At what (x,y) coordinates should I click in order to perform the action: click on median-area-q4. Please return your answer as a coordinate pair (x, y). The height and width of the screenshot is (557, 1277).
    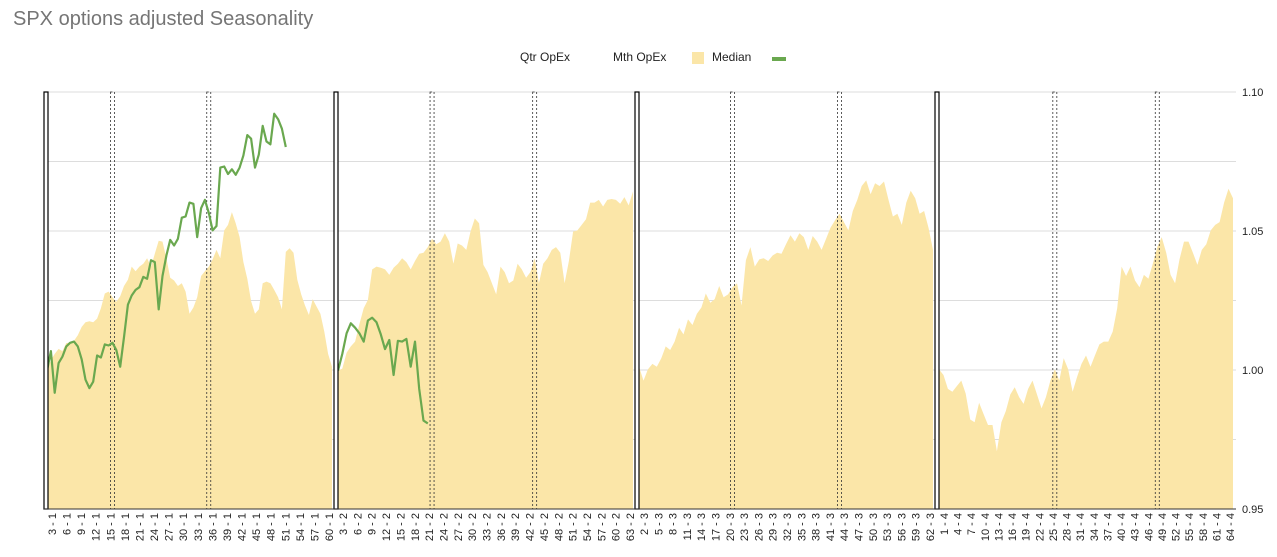
    Looking at the image, I should click on (1086, 348).